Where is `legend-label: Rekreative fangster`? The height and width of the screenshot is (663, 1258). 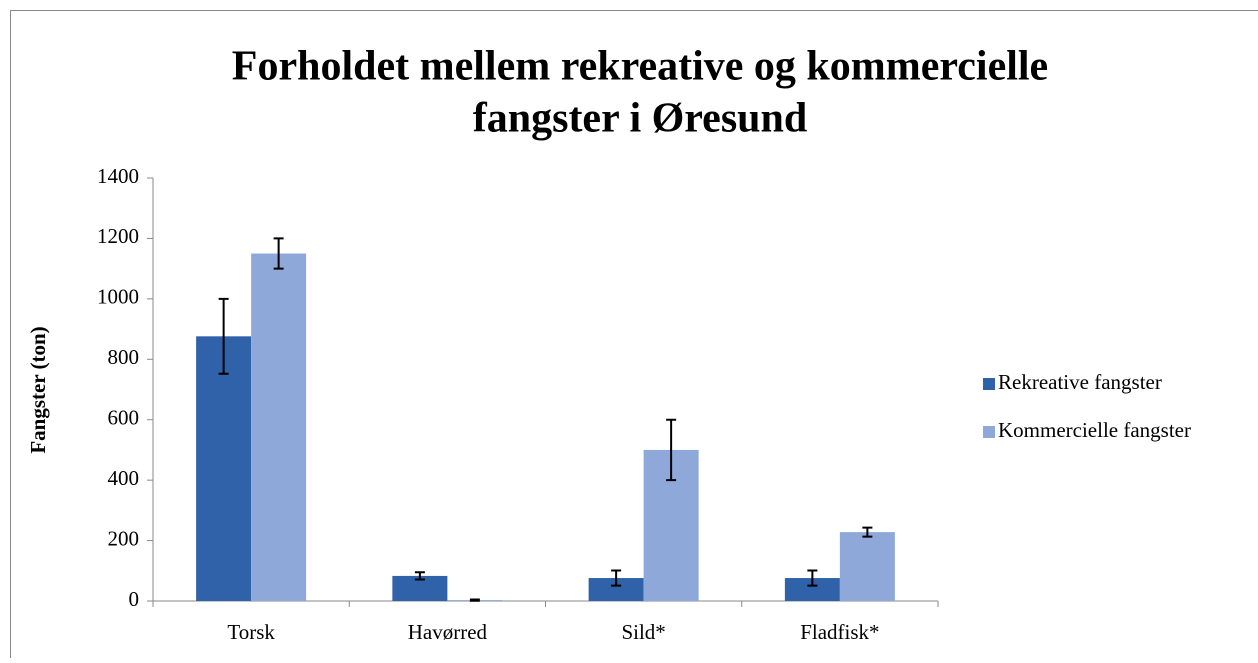 legend-label: Rekreative fangster is located at coordinates (1080, 382).